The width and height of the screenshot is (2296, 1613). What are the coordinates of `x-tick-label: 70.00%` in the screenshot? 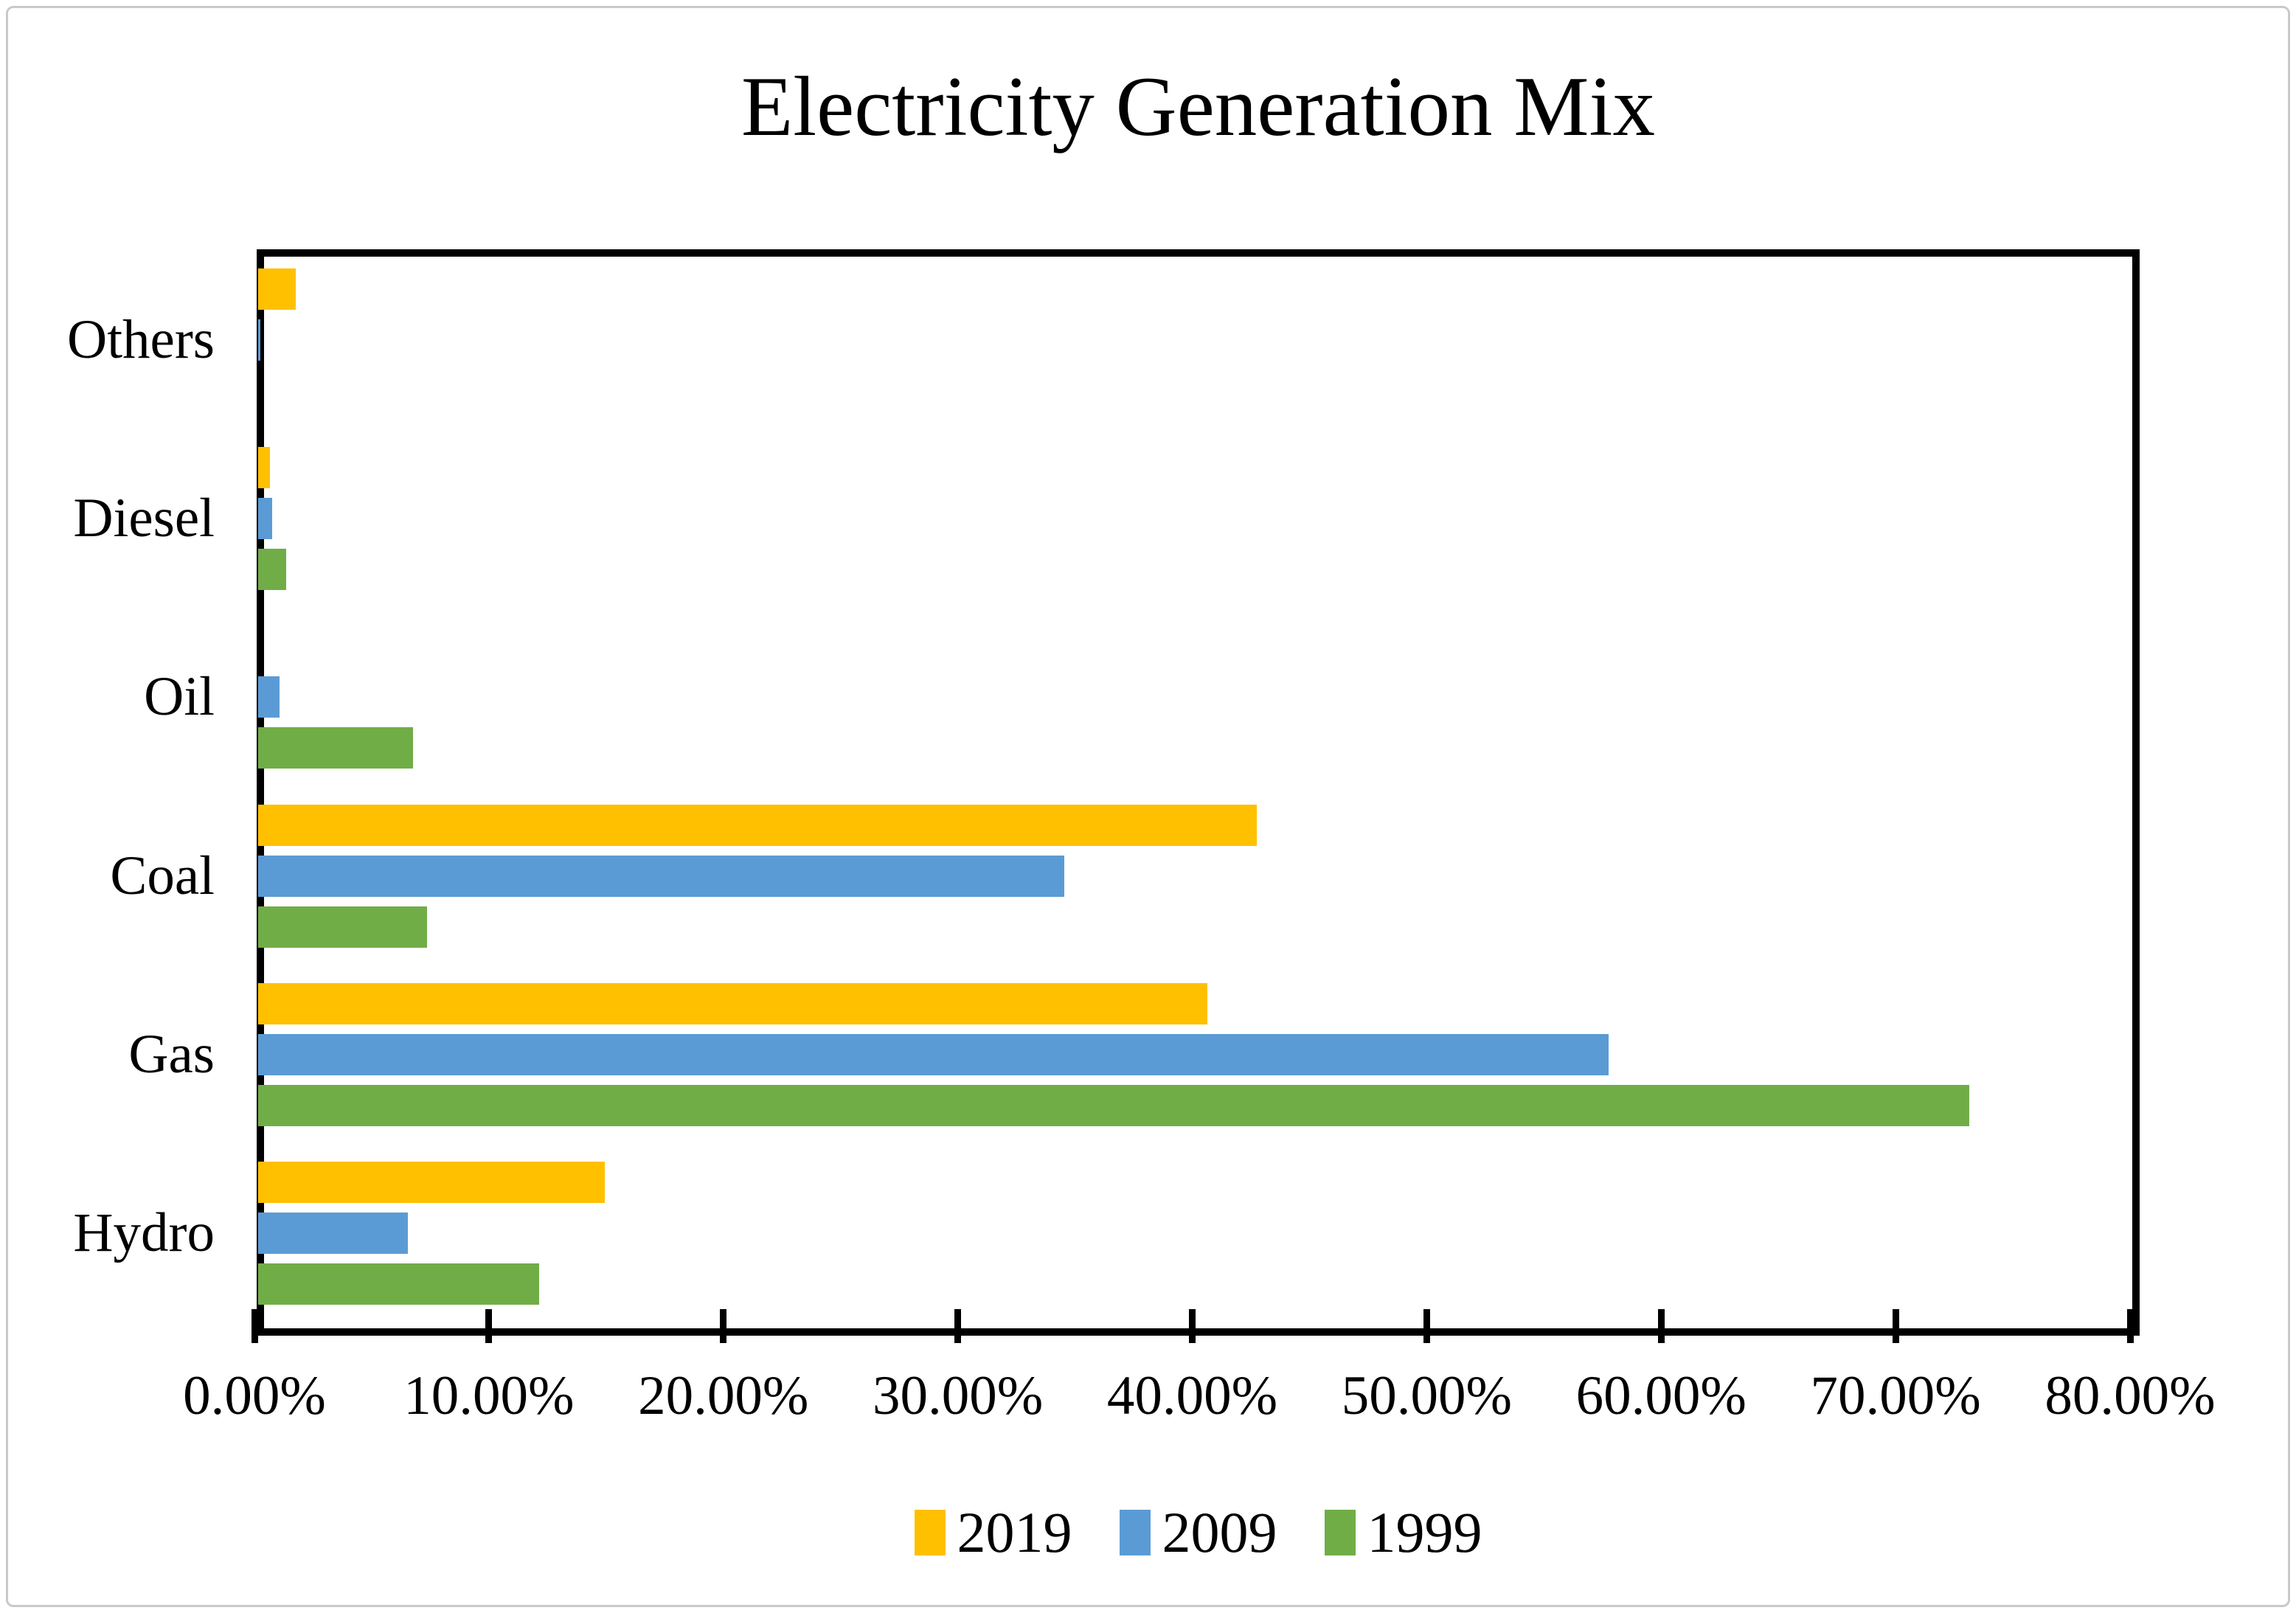 It's located at (1895, 1395).